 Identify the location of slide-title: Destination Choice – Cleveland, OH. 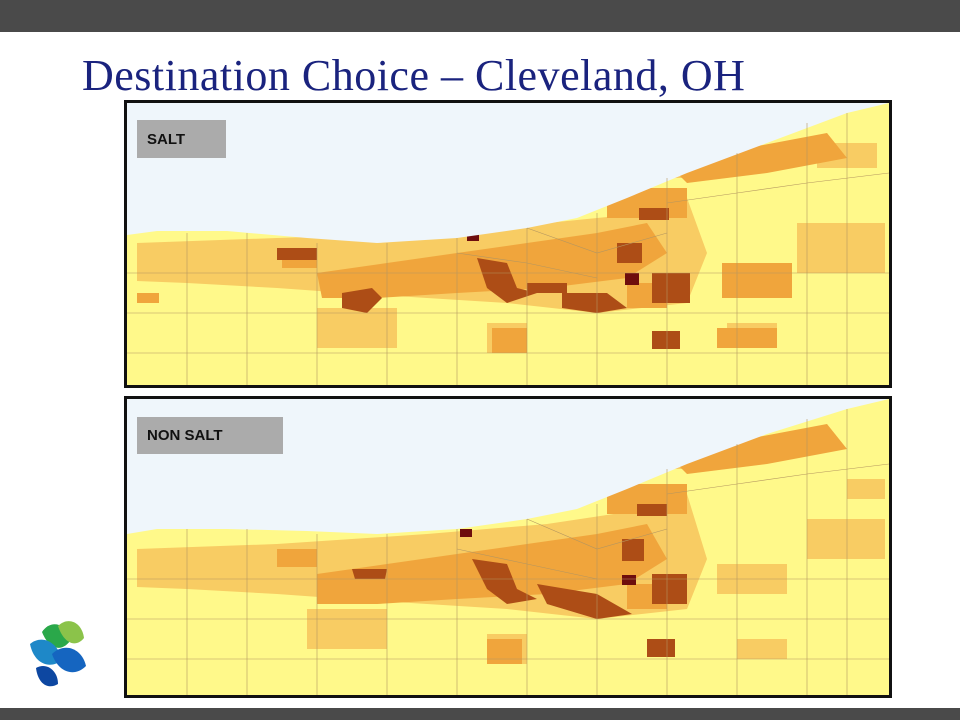
(414, 75).